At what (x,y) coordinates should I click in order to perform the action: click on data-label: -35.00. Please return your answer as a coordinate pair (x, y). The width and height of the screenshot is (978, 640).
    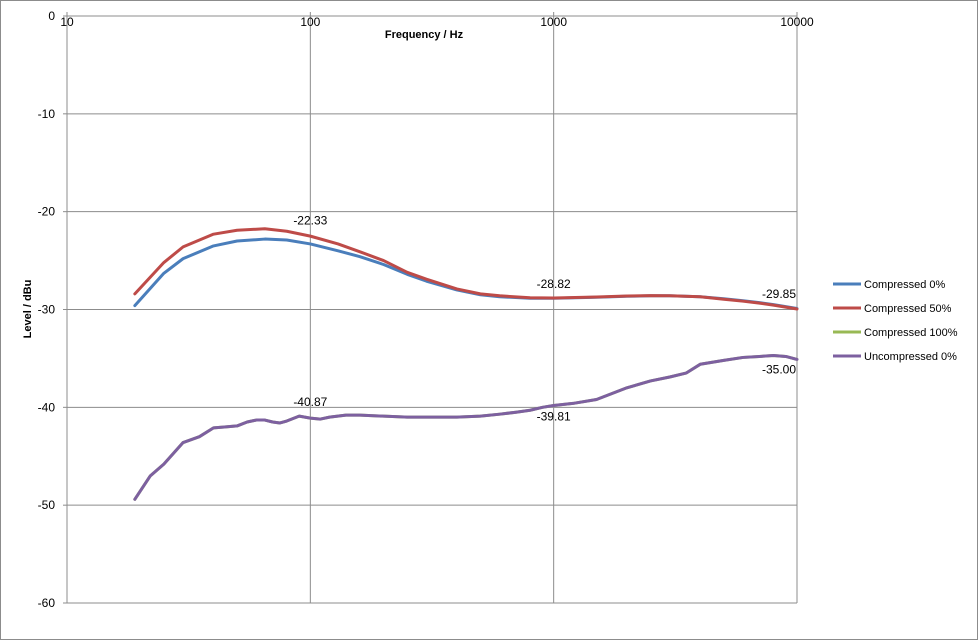
    Looking at the image, I should click on (779, 369).